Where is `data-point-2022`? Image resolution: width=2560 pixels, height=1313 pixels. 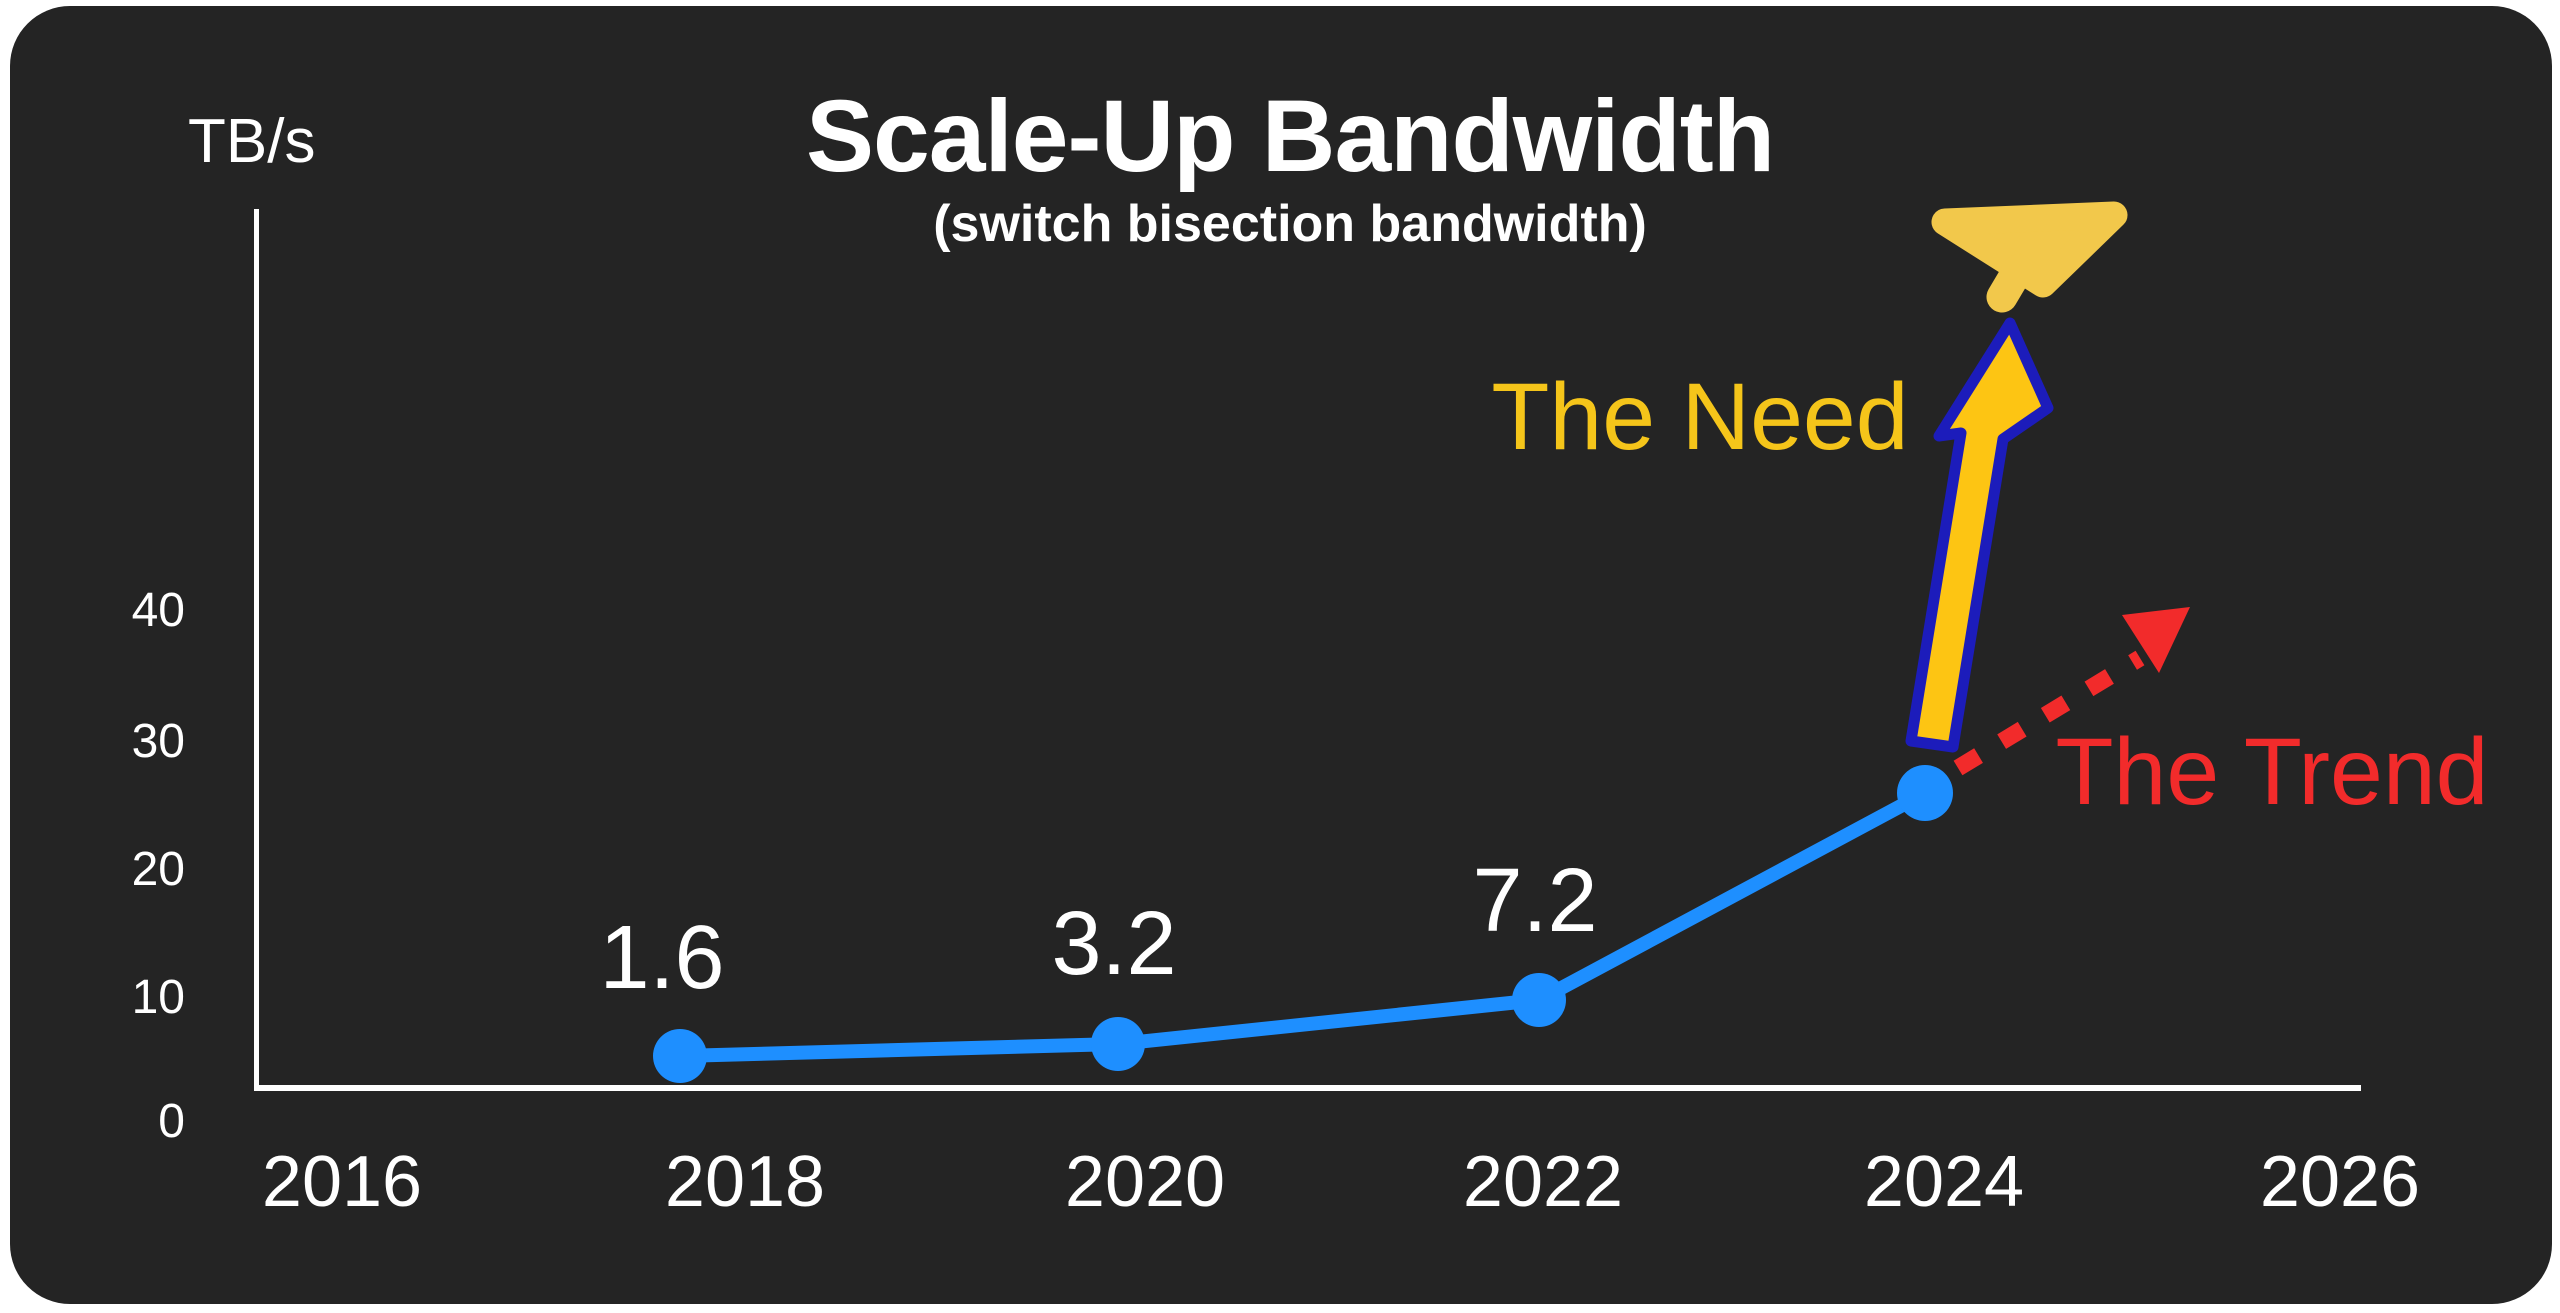
data-point-2022 is located at coordinates (1539, 1000).